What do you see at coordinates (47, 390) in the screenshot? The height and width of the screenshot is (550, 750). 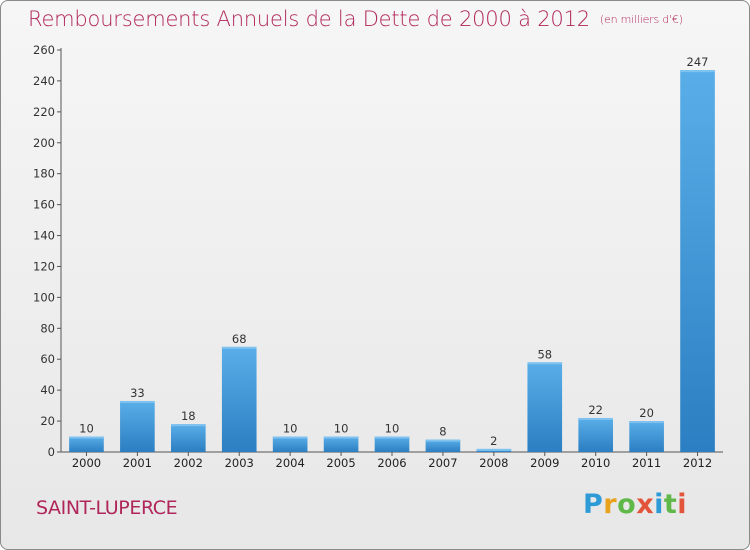 I see `y-tick-label: 40` at bounding box center [47, 390].